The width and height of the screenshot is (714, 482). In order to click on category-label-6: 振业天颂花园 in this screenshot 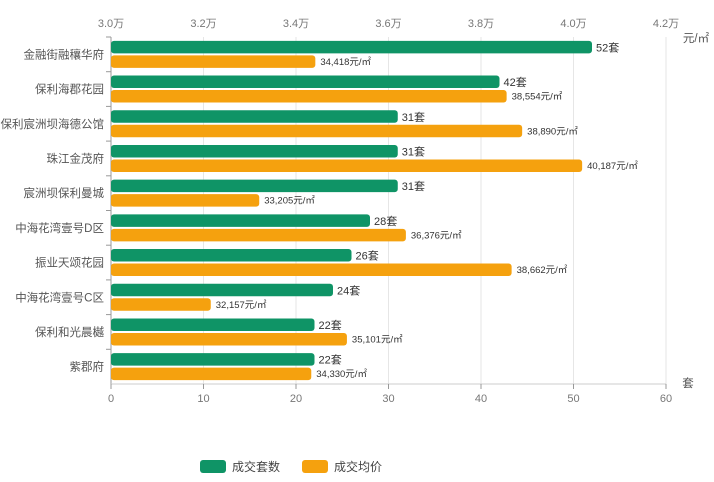, I will do `click(69, 263)`.